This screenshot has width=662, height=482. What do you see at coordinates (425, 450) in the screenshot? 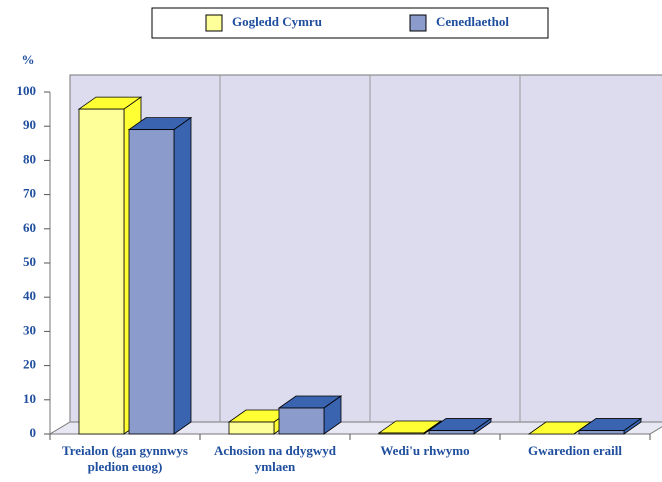
I see `x-tick-label: Wedi'u rhwymo` at bounding box center [425, 450].